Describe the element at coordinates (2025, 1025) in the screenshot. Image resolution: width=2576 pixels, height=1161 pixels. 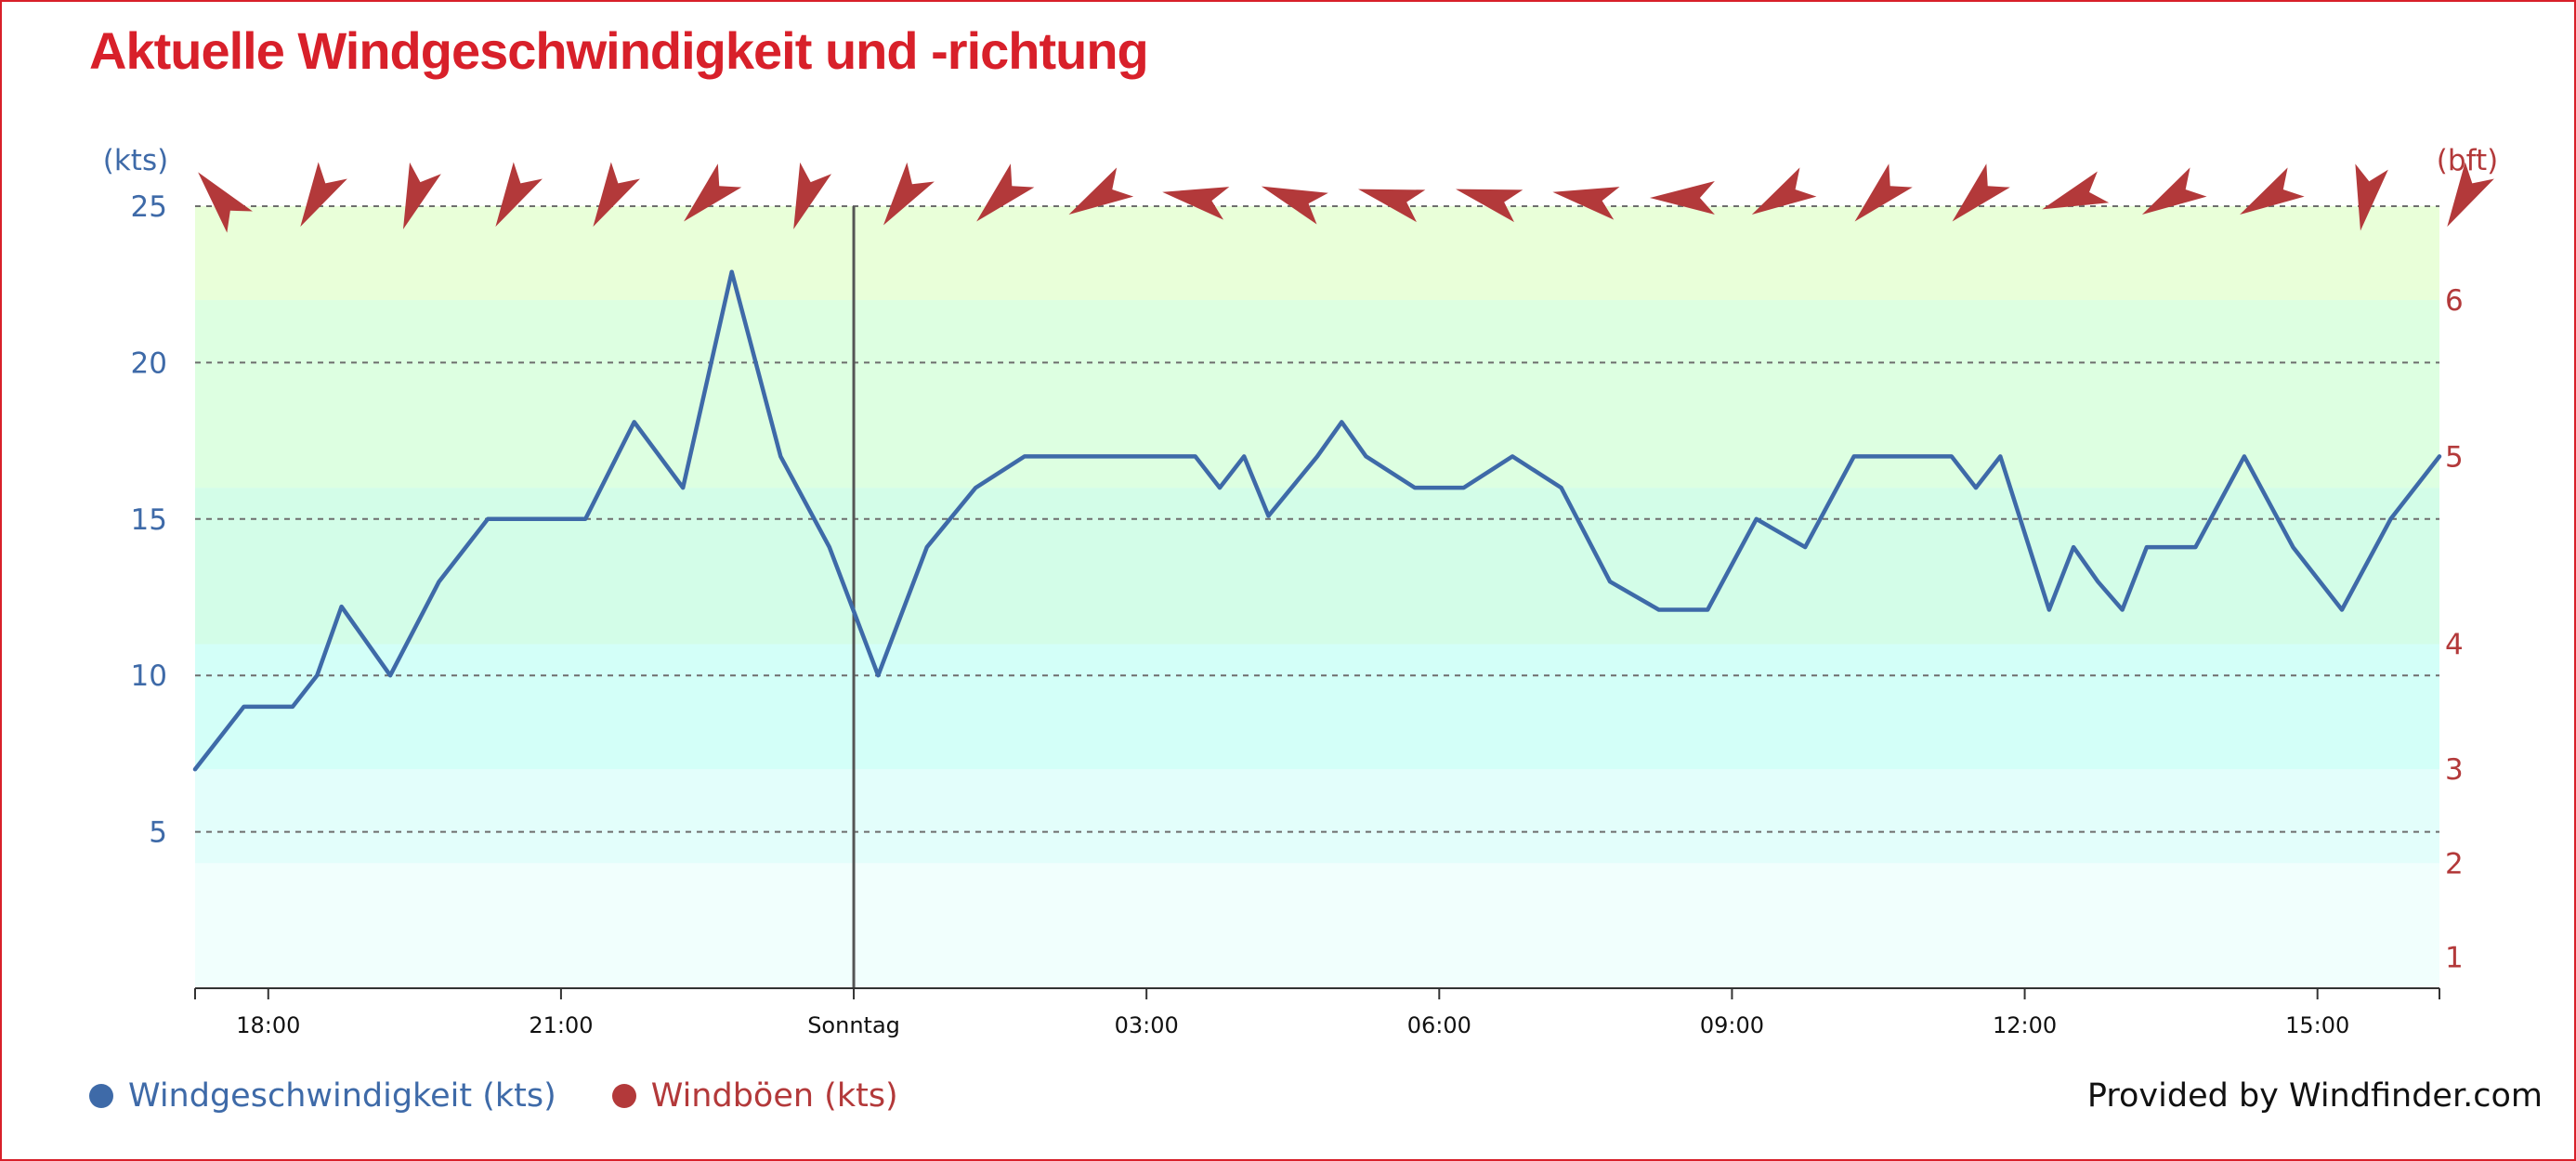
I see `x-tick-label-12:00: 12:00` at that location.